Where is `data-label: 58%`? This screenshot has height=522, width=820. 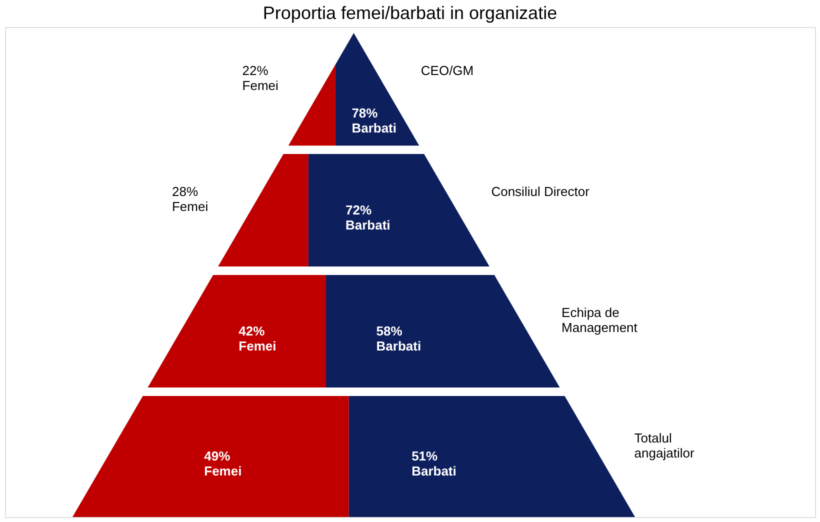 data-label: 58% is located at coordinates (389, 330).